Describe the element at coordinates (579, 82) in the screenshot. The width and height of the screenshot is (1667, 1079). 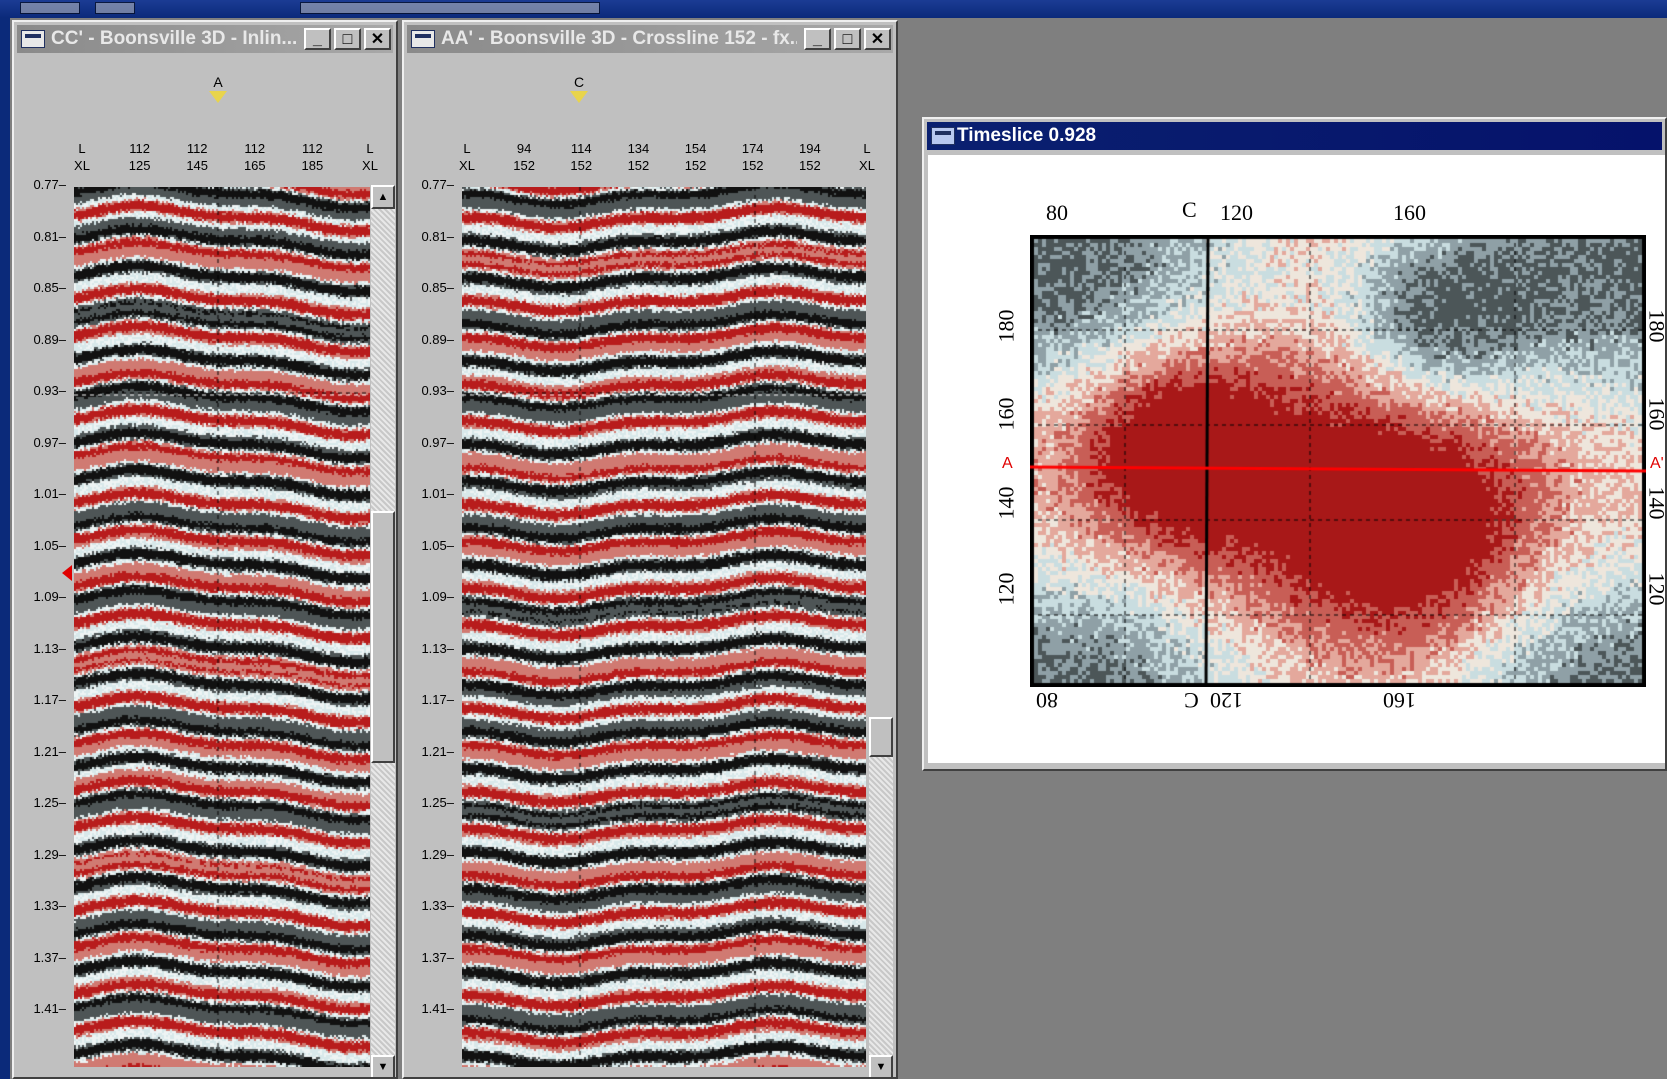
I see `marker-label: C` at that location.